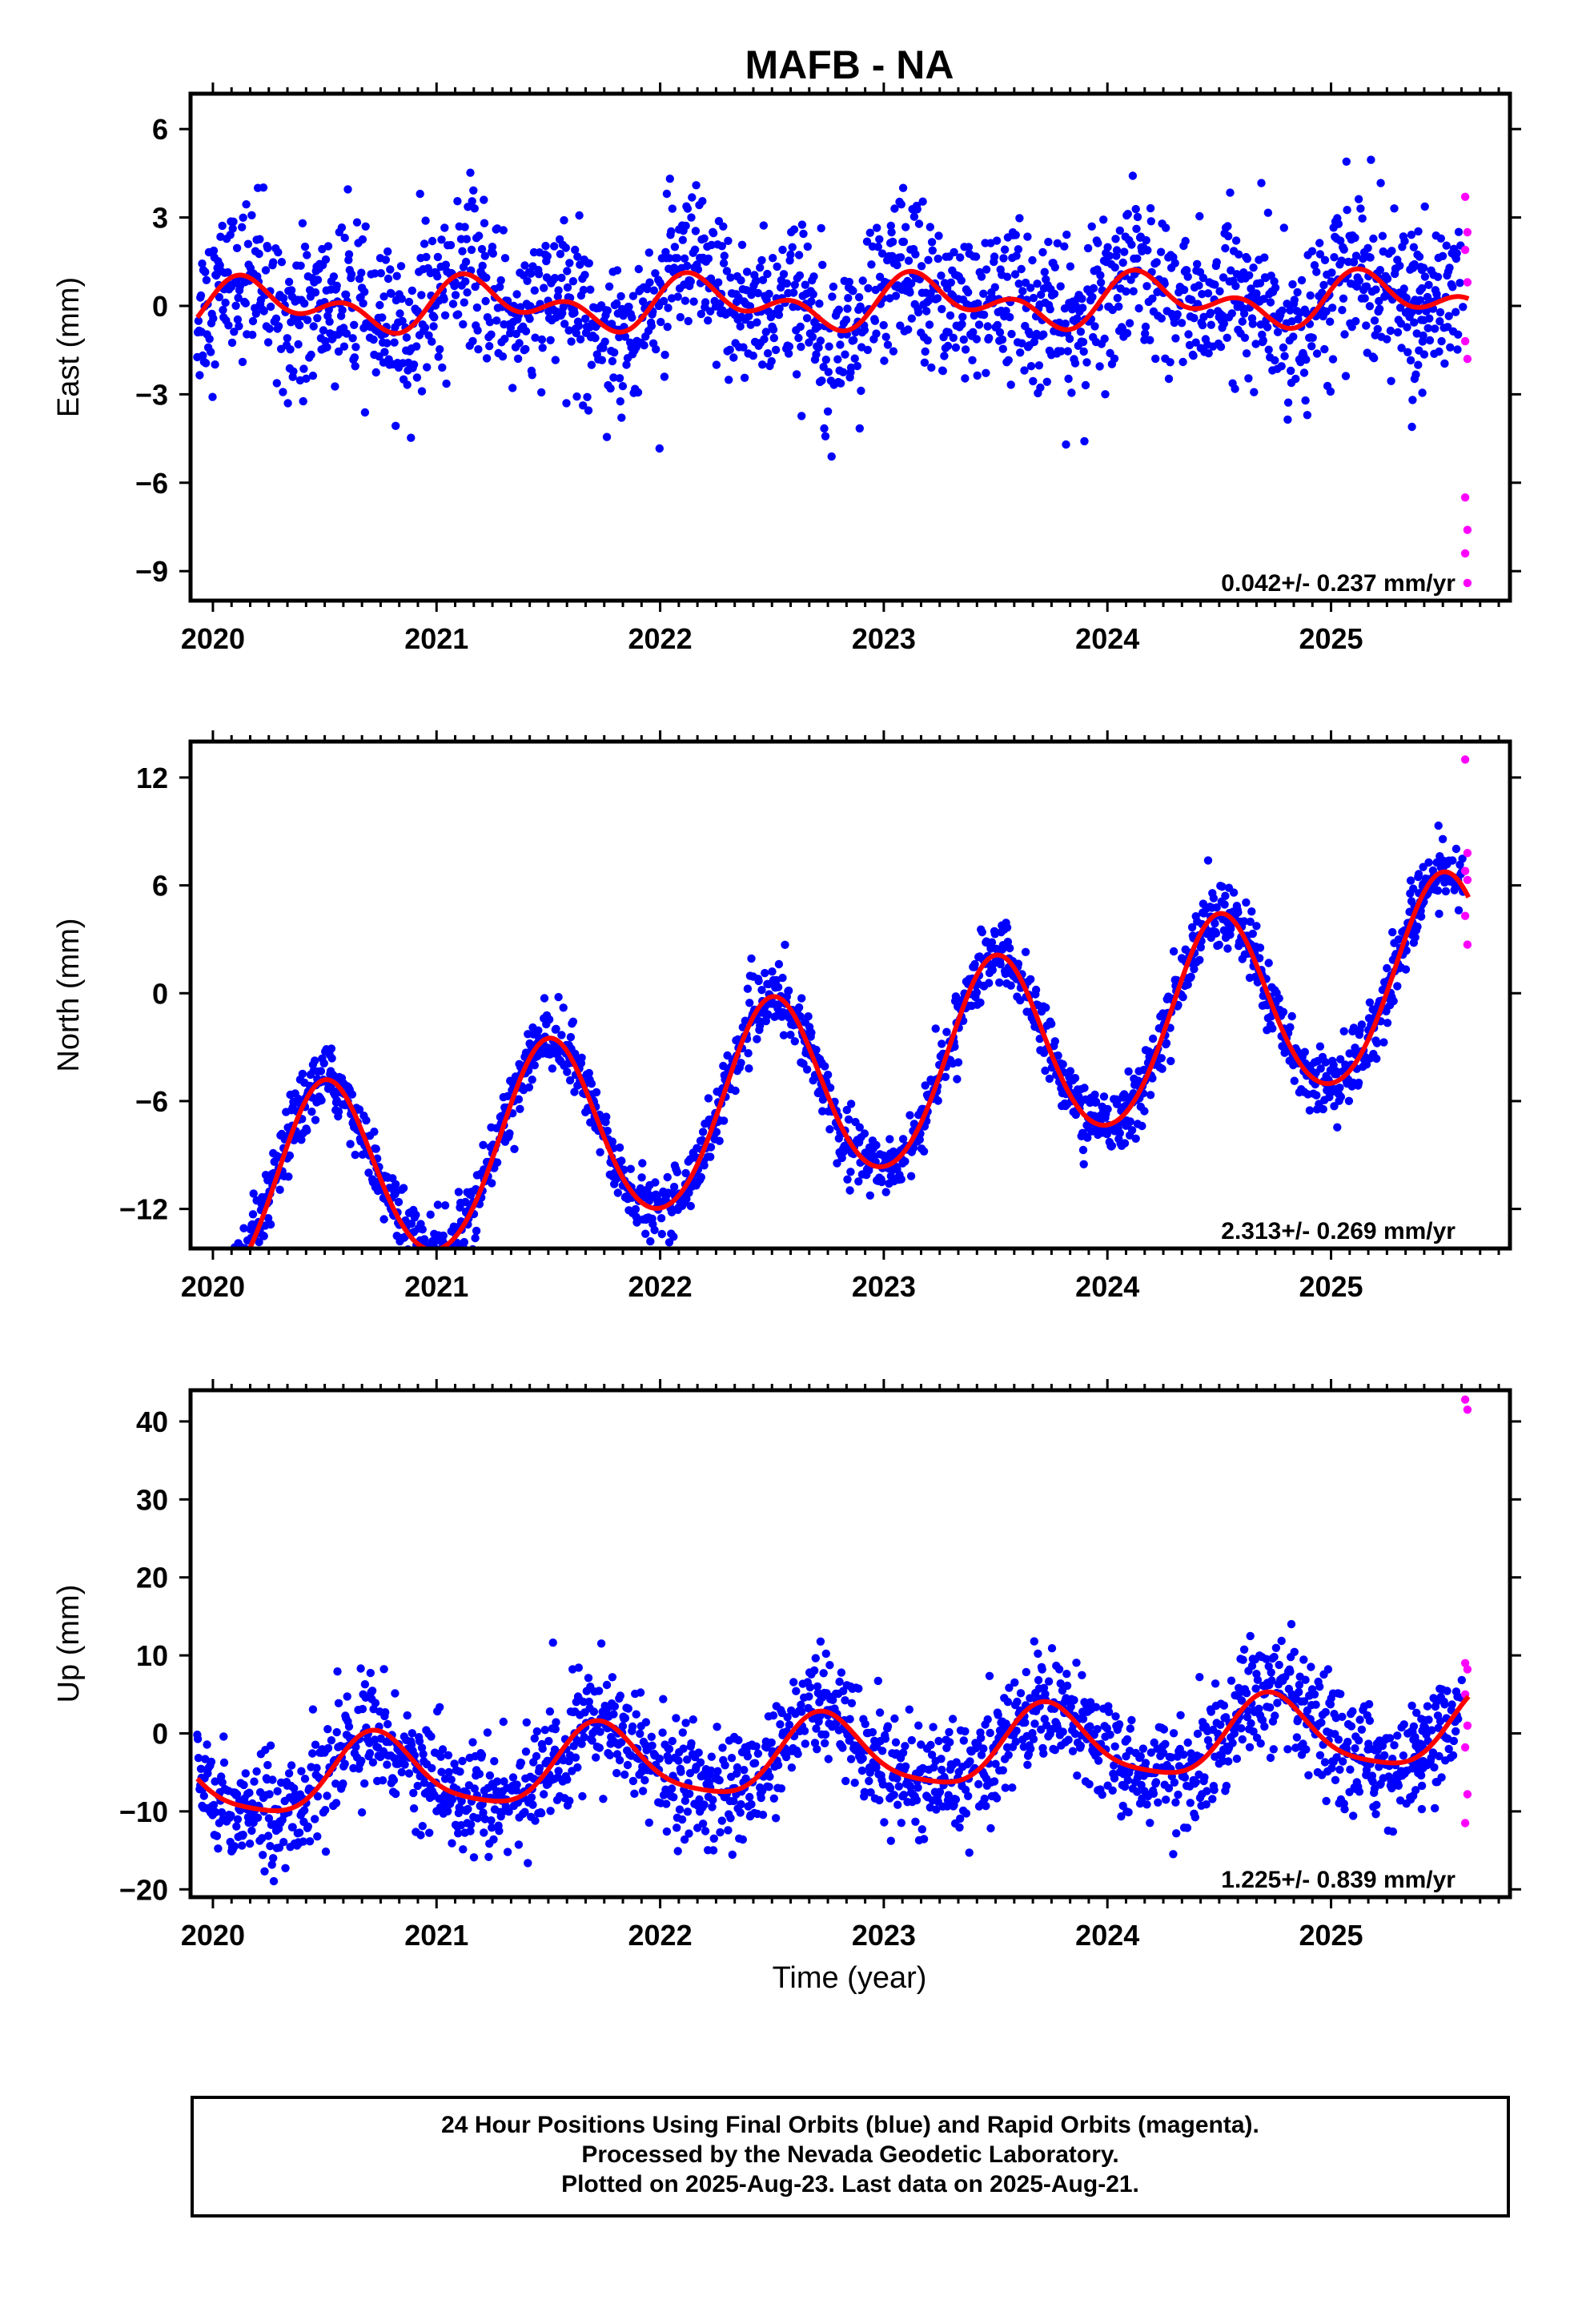  What do you see at coordinates (660, 638) in the screenshot?
I see `east-xtick-label: 2022` at bounding box center [660, 638].